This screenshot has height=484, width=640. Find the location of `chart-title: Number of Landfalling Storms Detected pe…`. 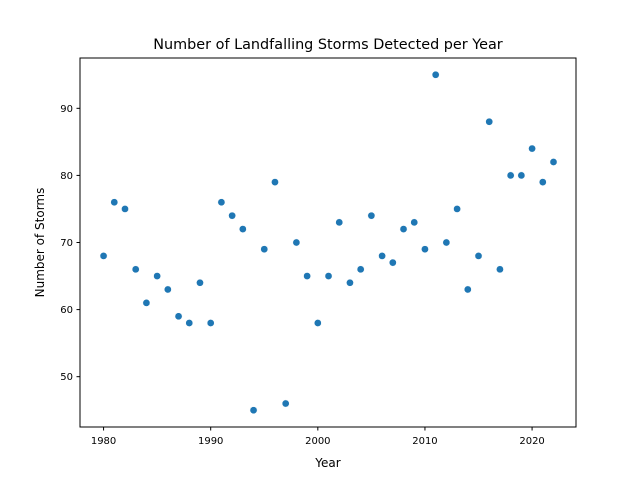

chart-title: Number of Landfalling Storms Detected pe… is located at coordinates (328, 45).